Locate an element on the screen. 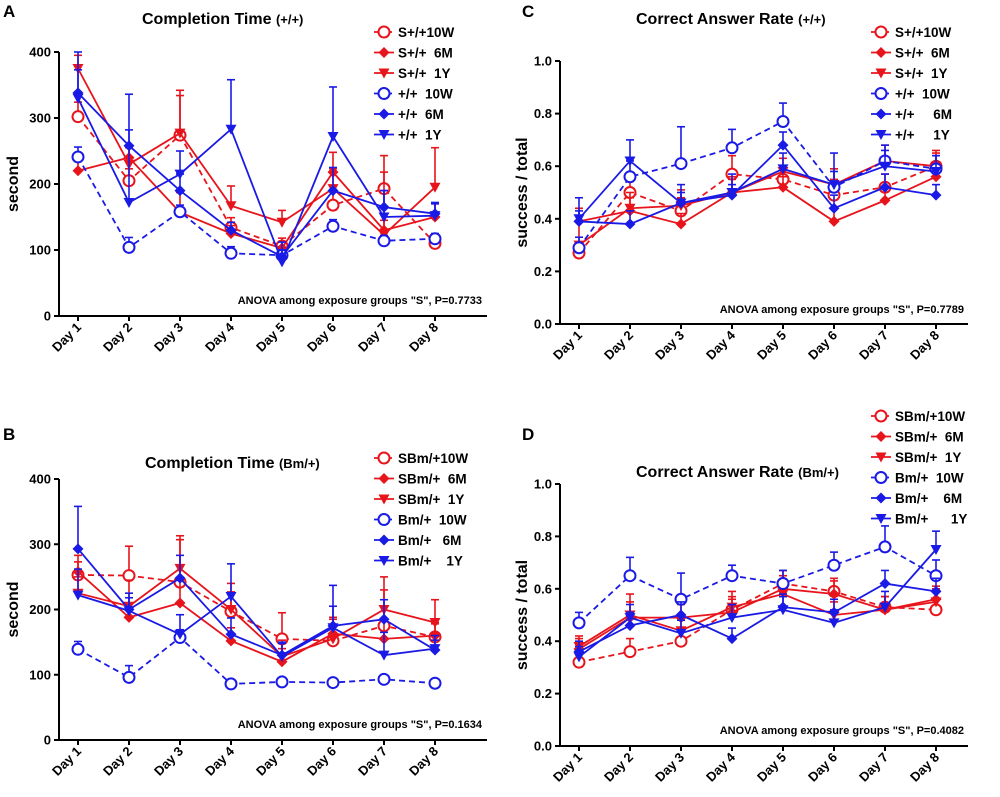 This screenshot has width=1000, height=797. legend-item: +/+ 1Y is located at coordinates (408, 135).